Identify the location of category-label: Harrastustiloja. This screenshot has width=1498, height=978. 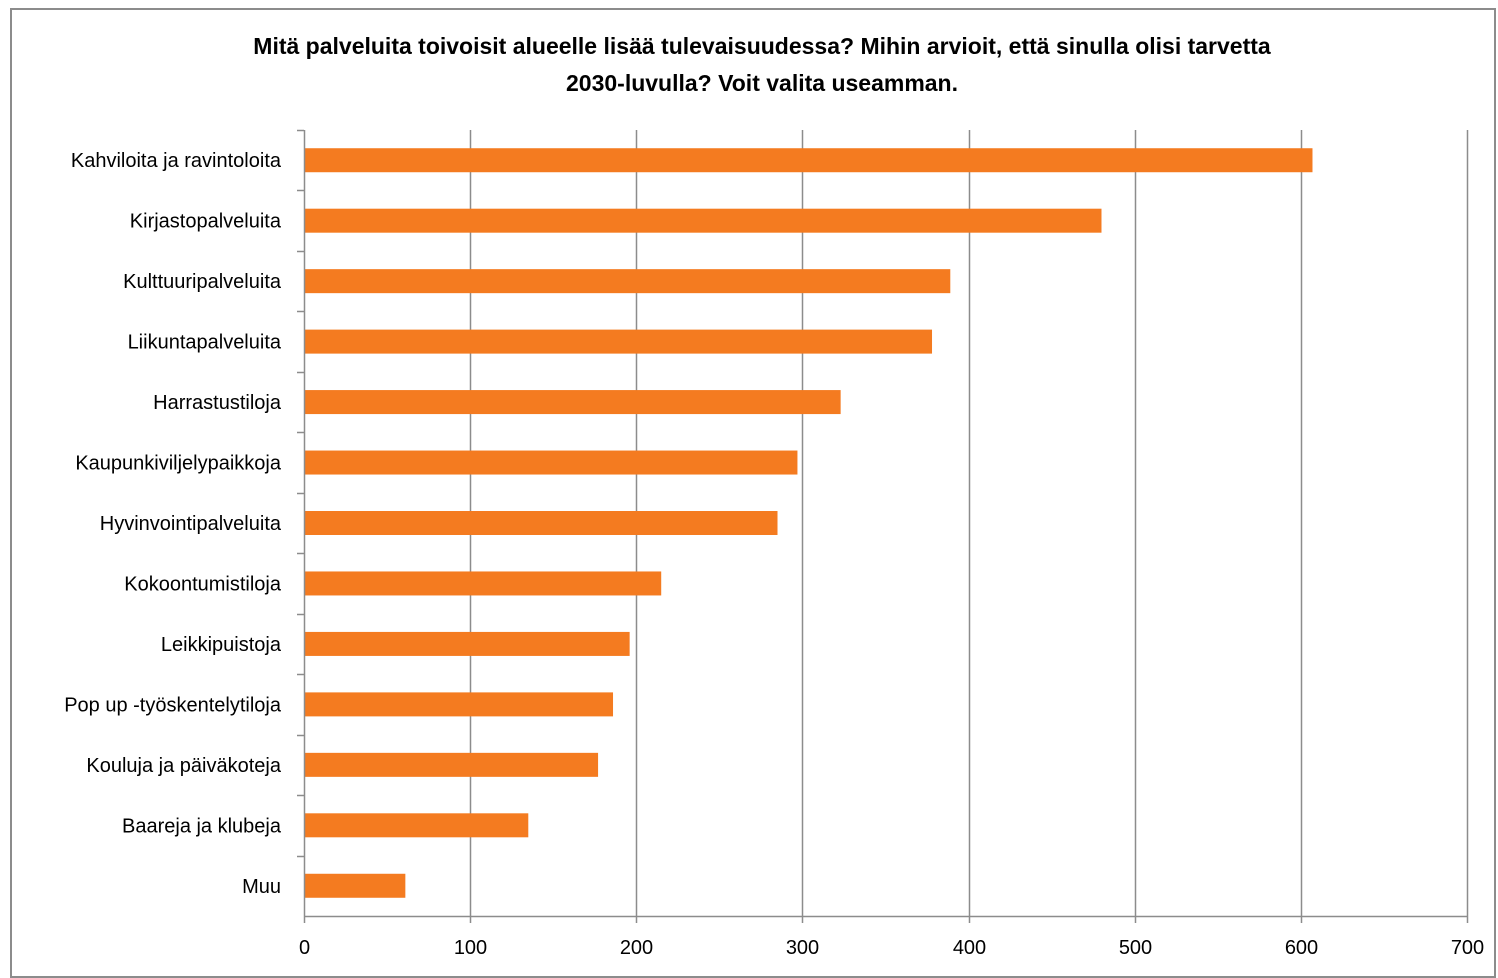
(217, 403).